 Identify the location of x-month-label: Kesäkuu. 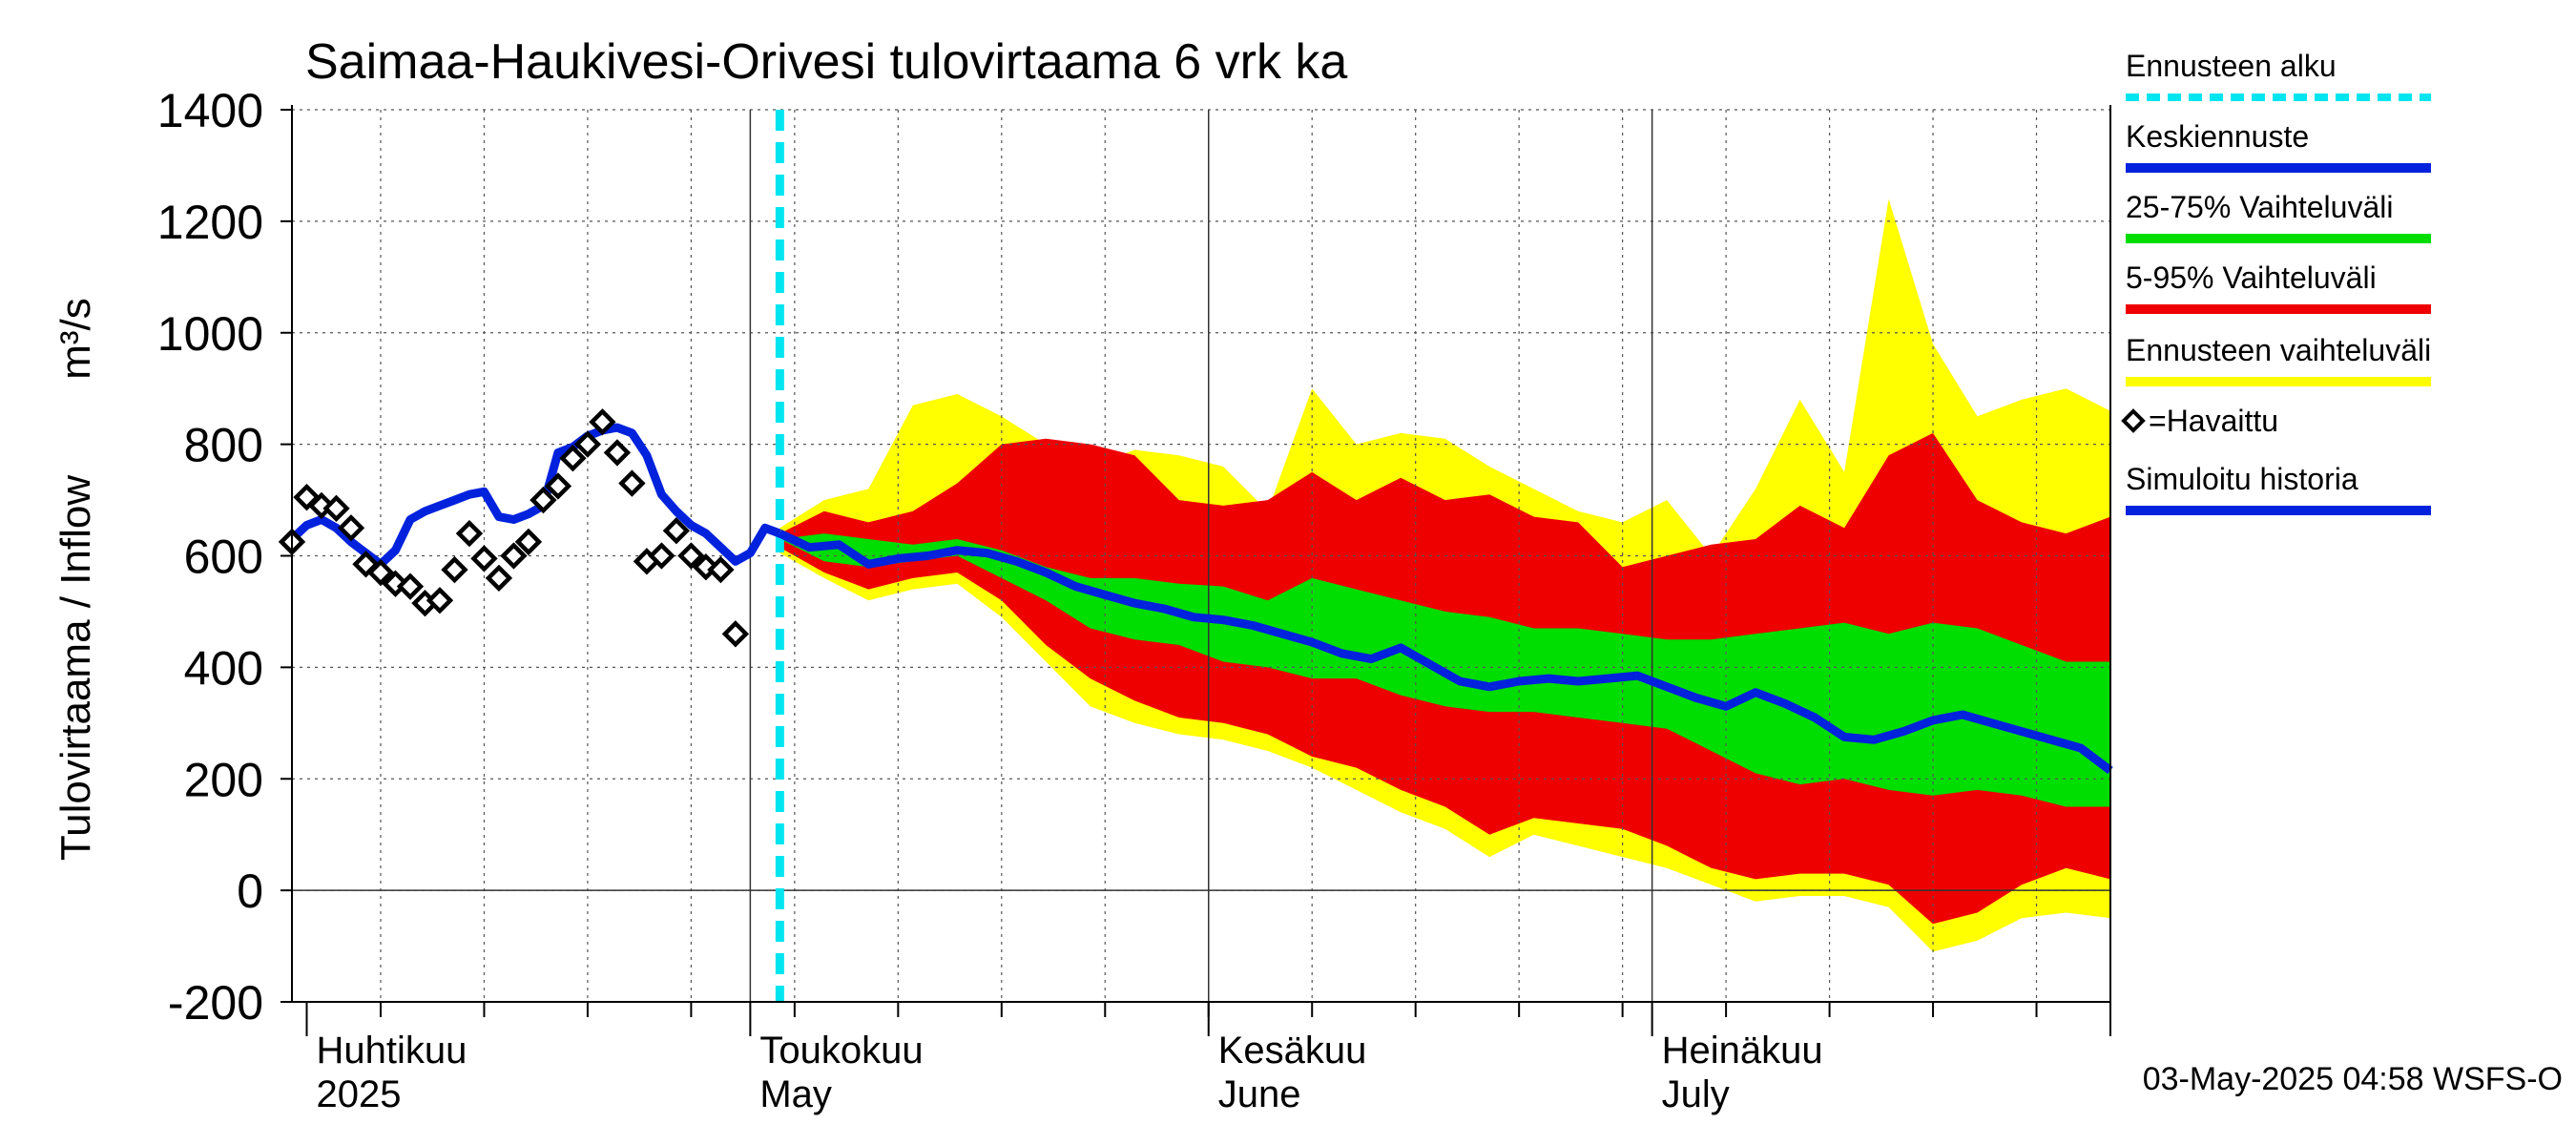
(1292, 1051).